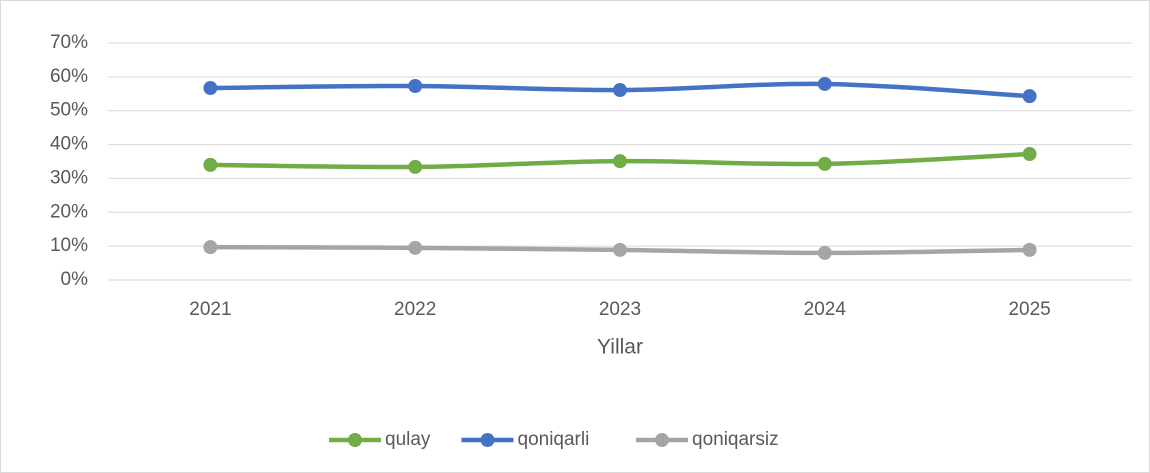 The image size is (1150, 473). What do you see at coordinates (1029, 309) in the screenshot?
I see `x-tick-label: 2025` at bounding box center [1029, 309].